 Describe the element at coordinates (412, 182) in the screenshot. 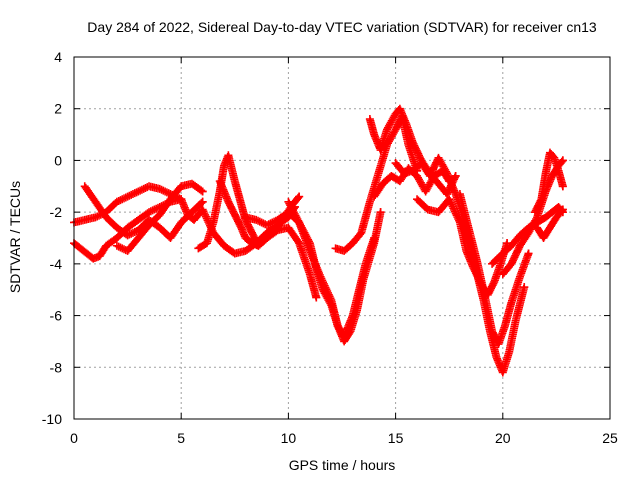

I see `series-sat-l` at that location.